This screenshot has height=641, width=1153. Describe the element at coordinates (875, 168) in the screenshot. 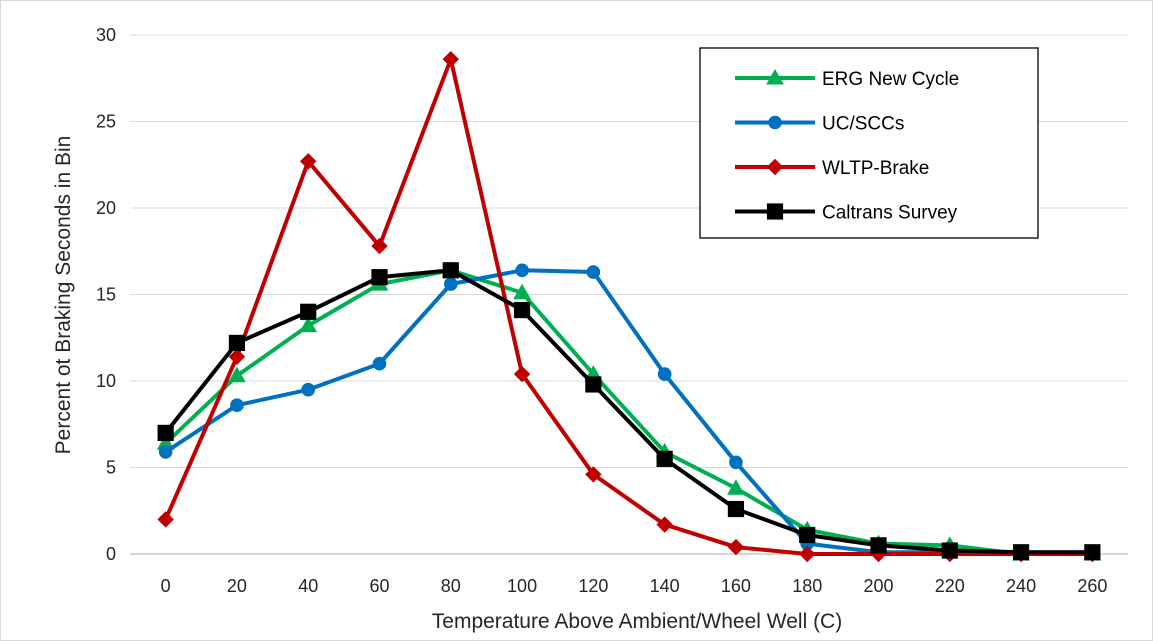

I see `legend-label: WLTP-Brake` at that location.